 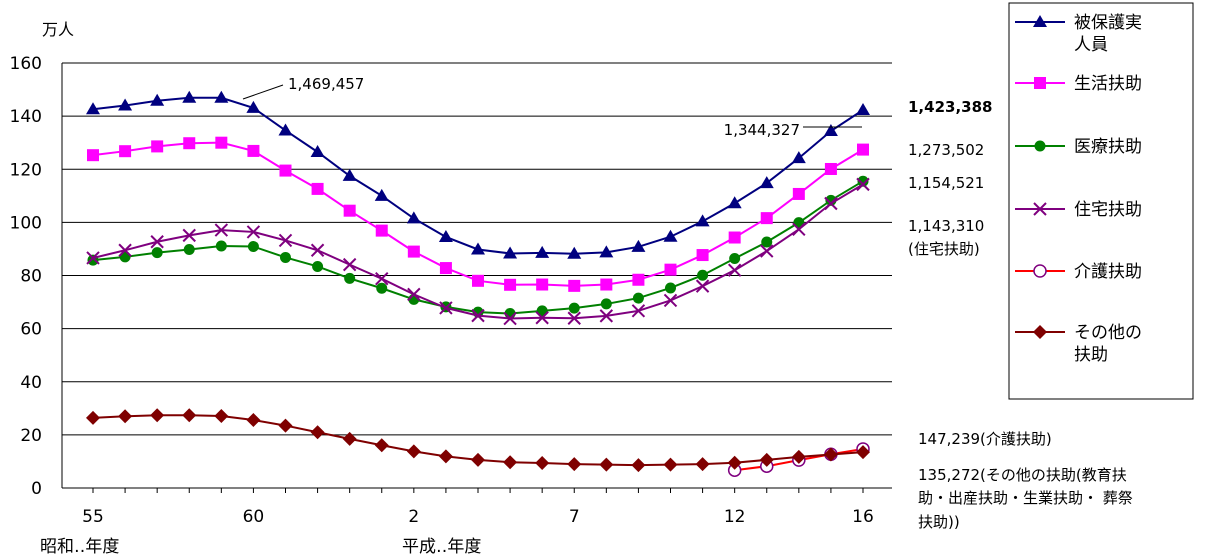 What do you see at coordinates (1108, 333) in the screenshot?
I see `legend-label: その他の` at bounding box center [1108, 333].